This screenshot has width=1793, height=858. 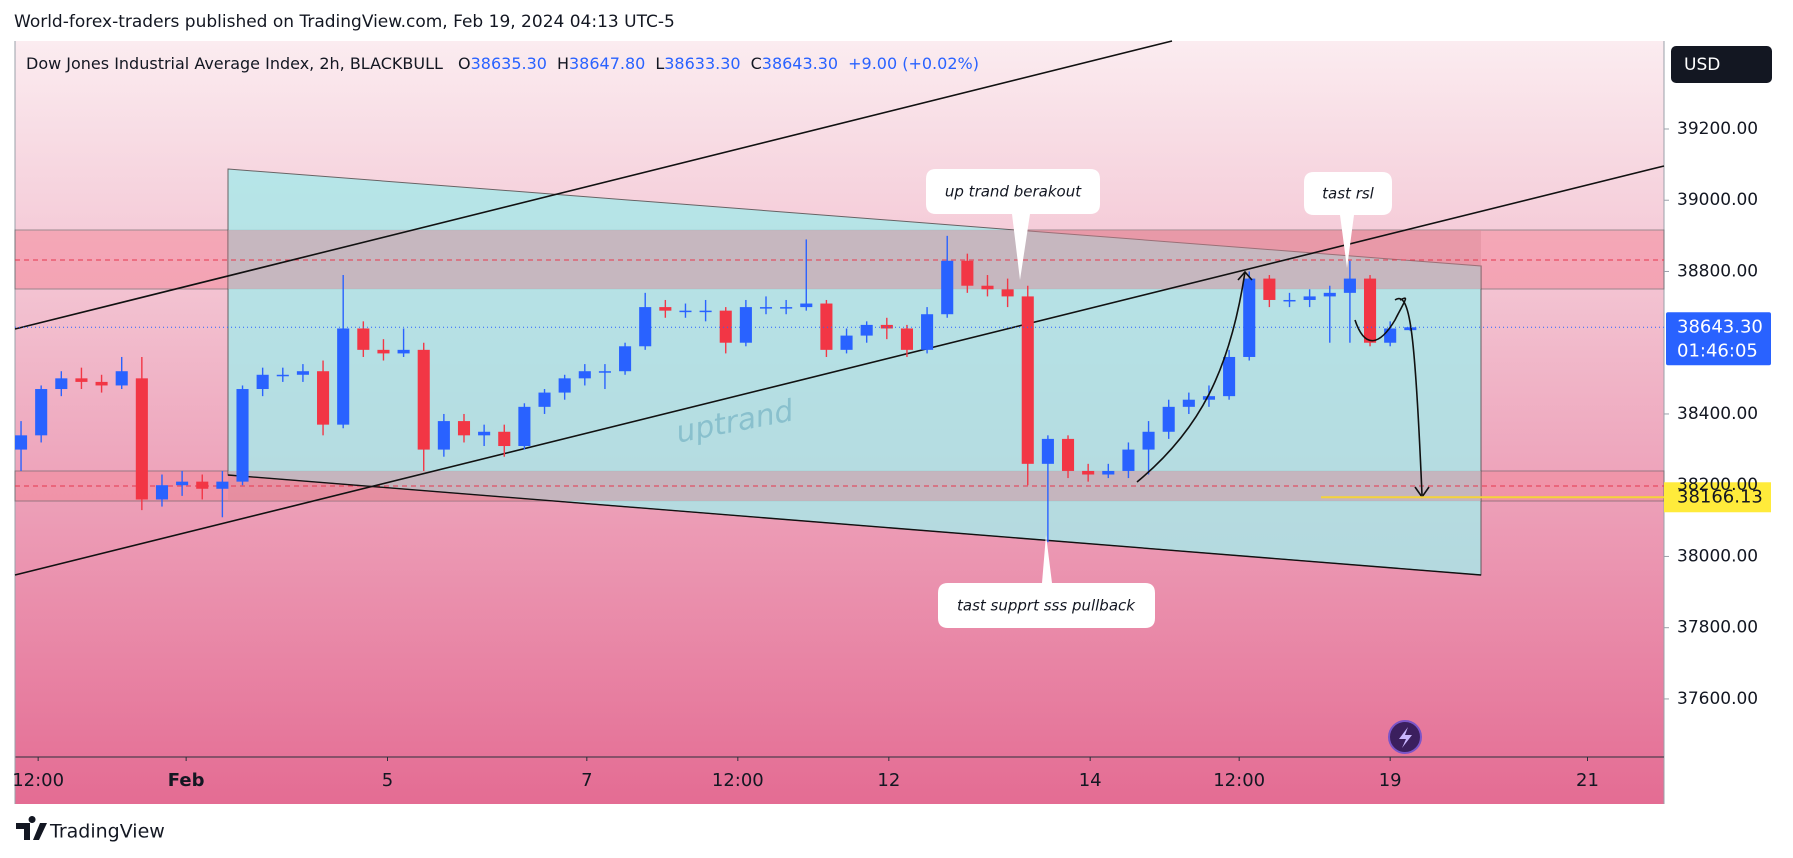 I want to click on arrow-head, so click(x=1245, y=275).